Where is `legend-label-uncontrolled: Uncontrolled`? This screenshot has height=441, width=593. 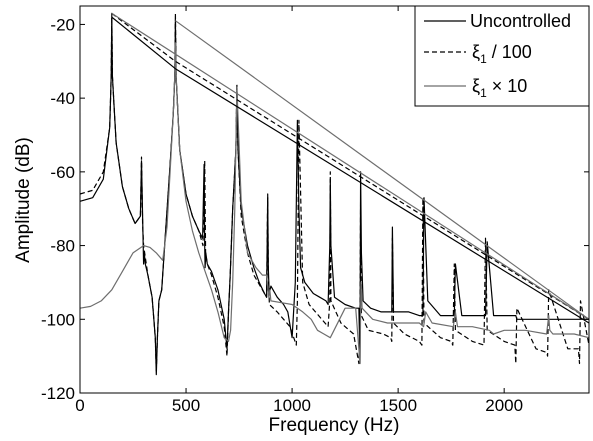
legend-label-uncontrolled: Uncontrolled is located at coordinates (520, 21).